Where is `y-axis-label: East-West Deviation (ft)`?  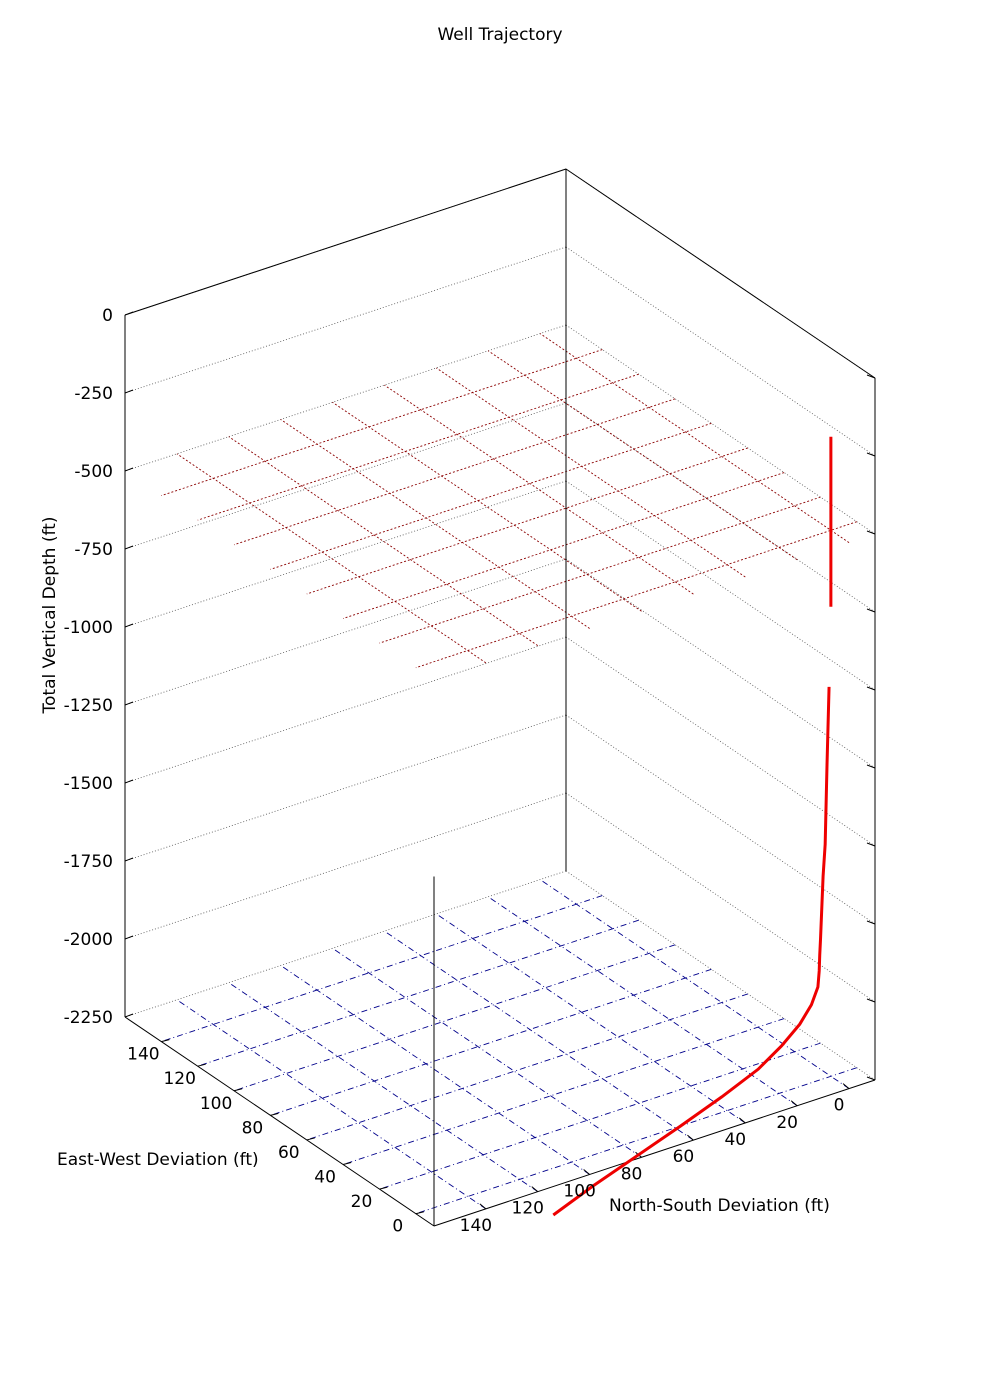
y-axis-label: East-West Deviation (ft) is located at coordinates (158, 1160).